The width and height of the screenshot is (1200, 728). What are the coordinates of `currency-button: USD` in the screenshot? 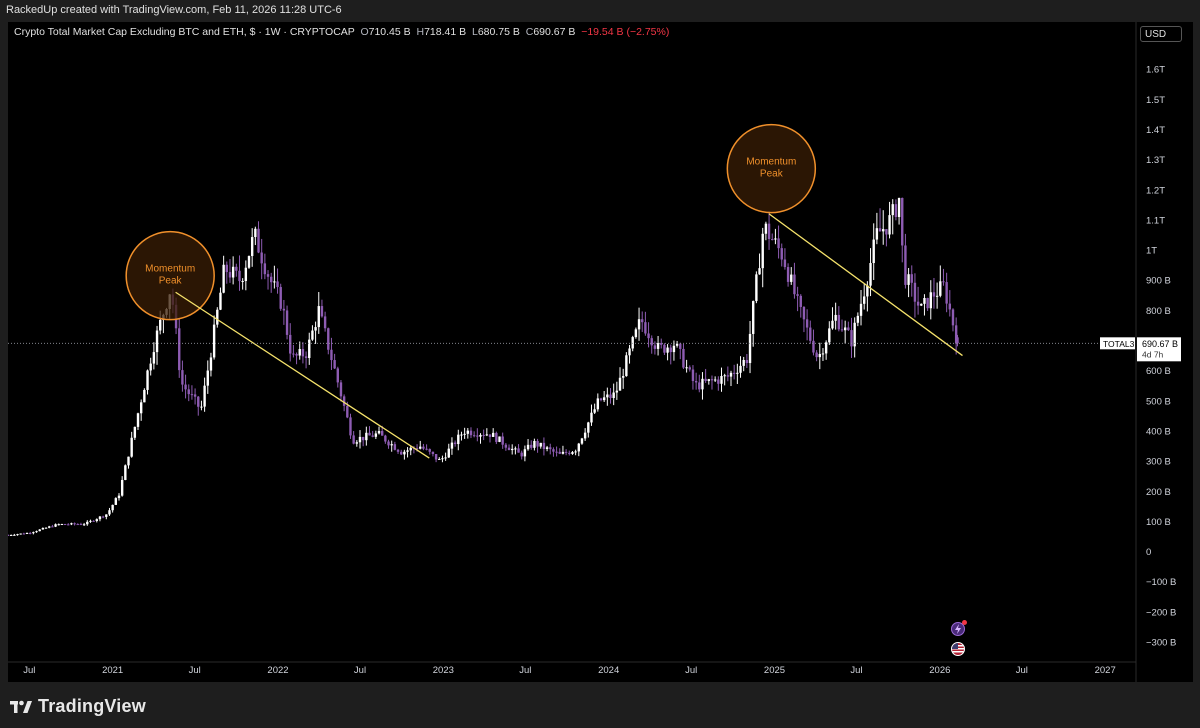 It's located at (1161, 34).